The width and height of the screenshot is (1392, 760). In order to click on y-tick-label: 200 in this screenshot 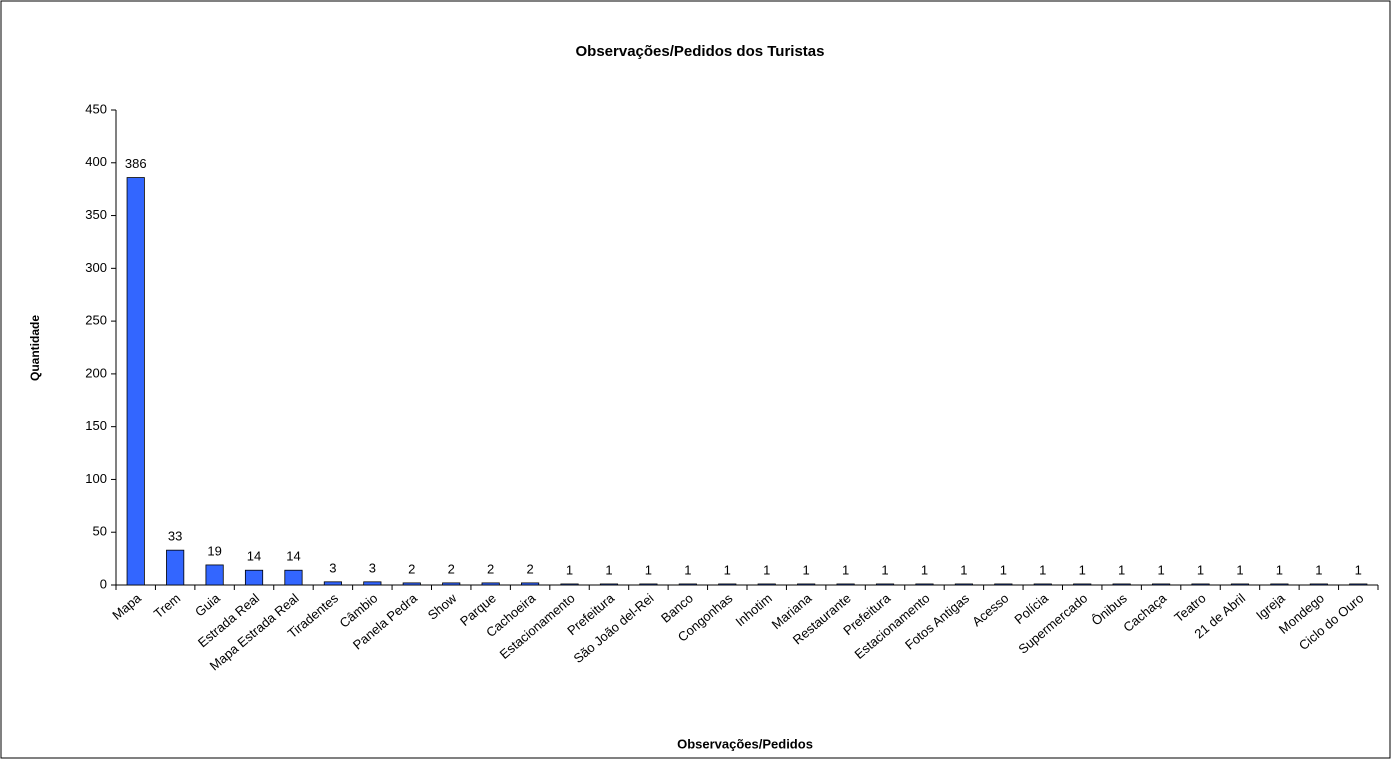, I will do `click(96, 372)`.